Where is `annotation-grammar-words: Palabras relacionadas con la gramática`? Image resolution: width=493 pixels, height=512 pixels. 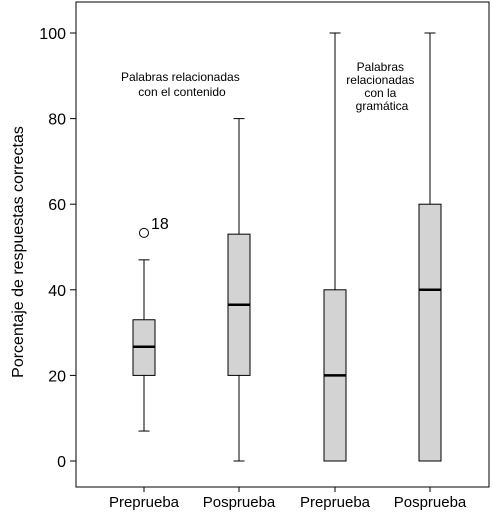
annotation-grammar-words: Palabras relacionadas con la gramática is located at coordinates (381, 86).